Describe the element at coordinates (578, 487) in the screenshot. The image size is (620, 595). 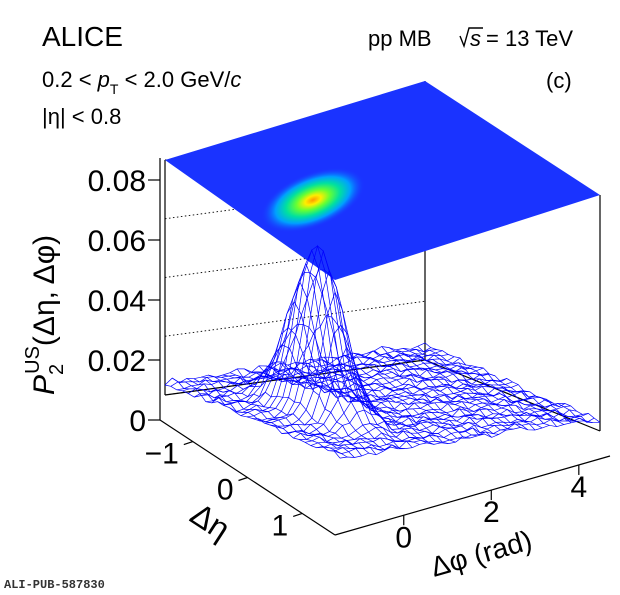
I see `phi-tick-label: 4` at that location.